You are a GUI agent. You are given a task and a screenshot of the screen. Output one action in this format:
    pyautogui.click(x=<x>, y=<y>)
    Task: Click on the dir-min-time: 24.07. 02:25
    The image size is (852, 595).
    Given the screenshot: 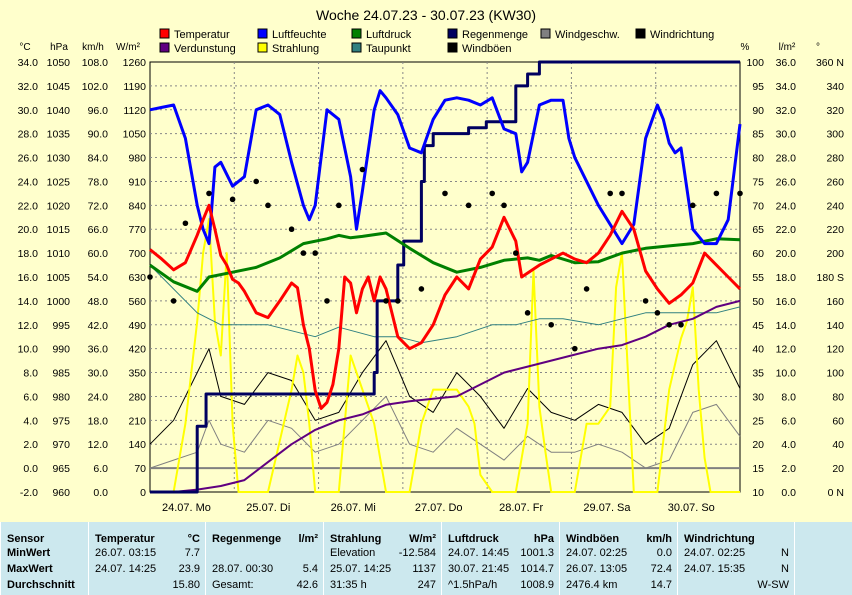 What is the action you would take?
    pyautogui.click(x=715, y=553)
    